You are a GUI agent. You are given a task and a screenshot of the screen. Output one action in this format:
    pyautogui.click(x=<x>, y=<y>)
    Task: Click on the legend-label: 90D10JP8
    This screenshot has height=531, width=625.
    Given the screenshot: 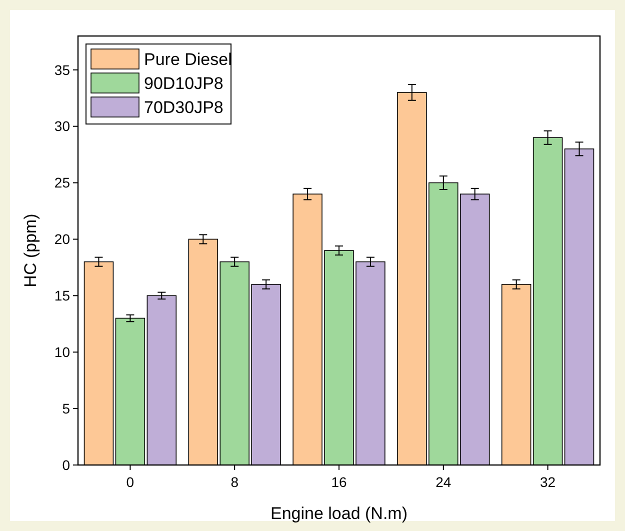 What is the action you would take?
    pyautogui.click(x=184, y=83)
    